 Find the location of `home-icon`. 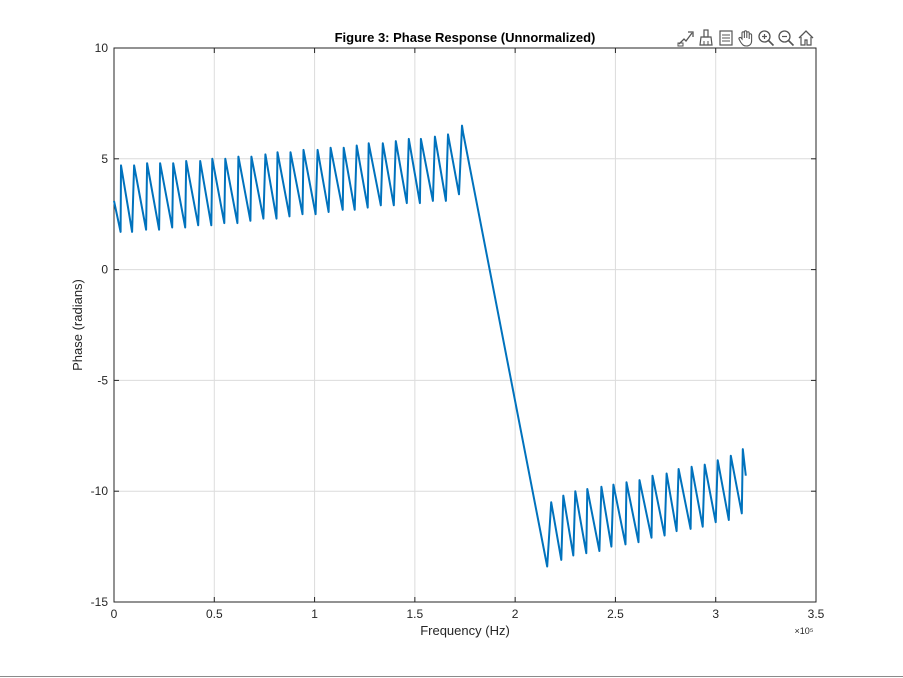

home-icon is located at coordinates (806, 38).